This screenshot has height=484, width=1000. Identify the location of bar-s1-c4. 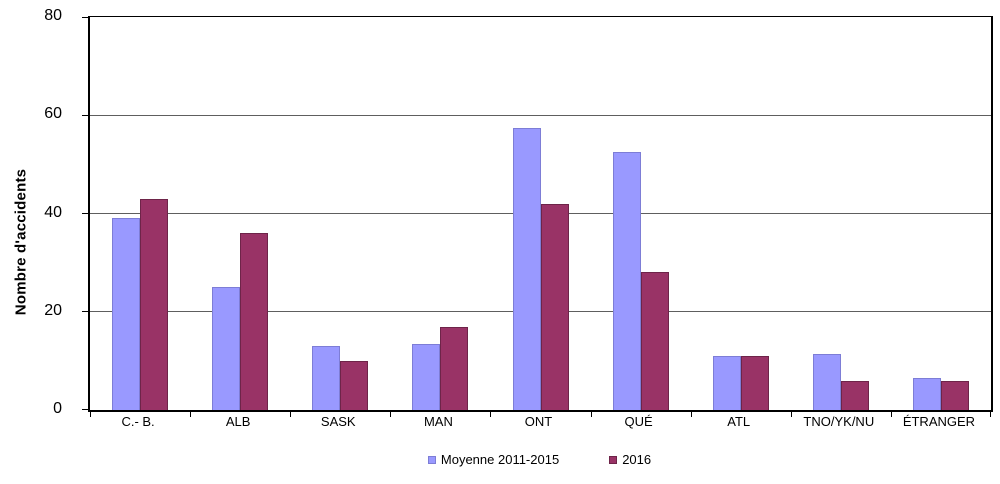
(426, 376).